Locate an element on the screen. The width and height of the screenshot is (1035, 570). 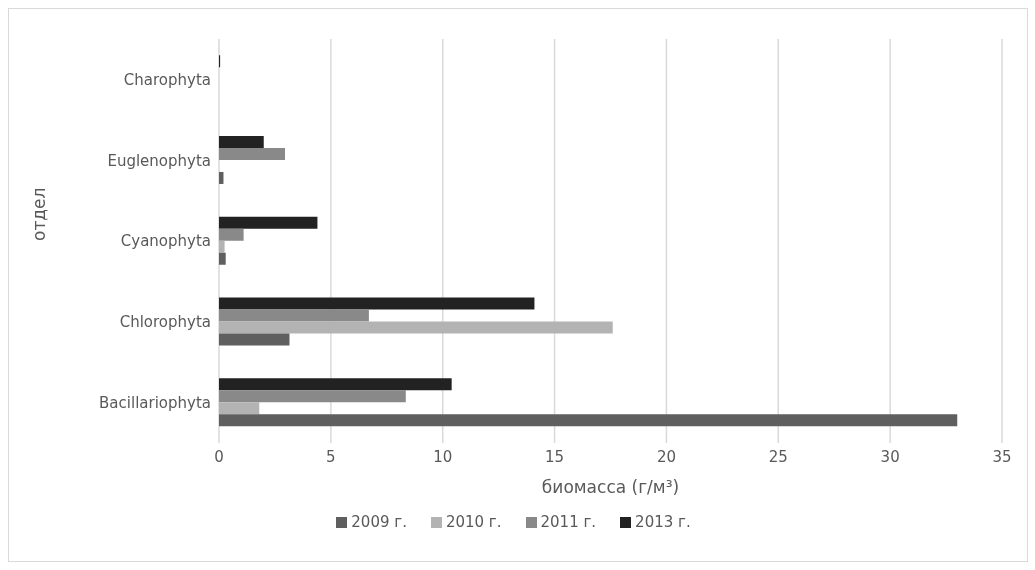
y-tick-label: Cyanophyta is located at coordinates (165, 241).